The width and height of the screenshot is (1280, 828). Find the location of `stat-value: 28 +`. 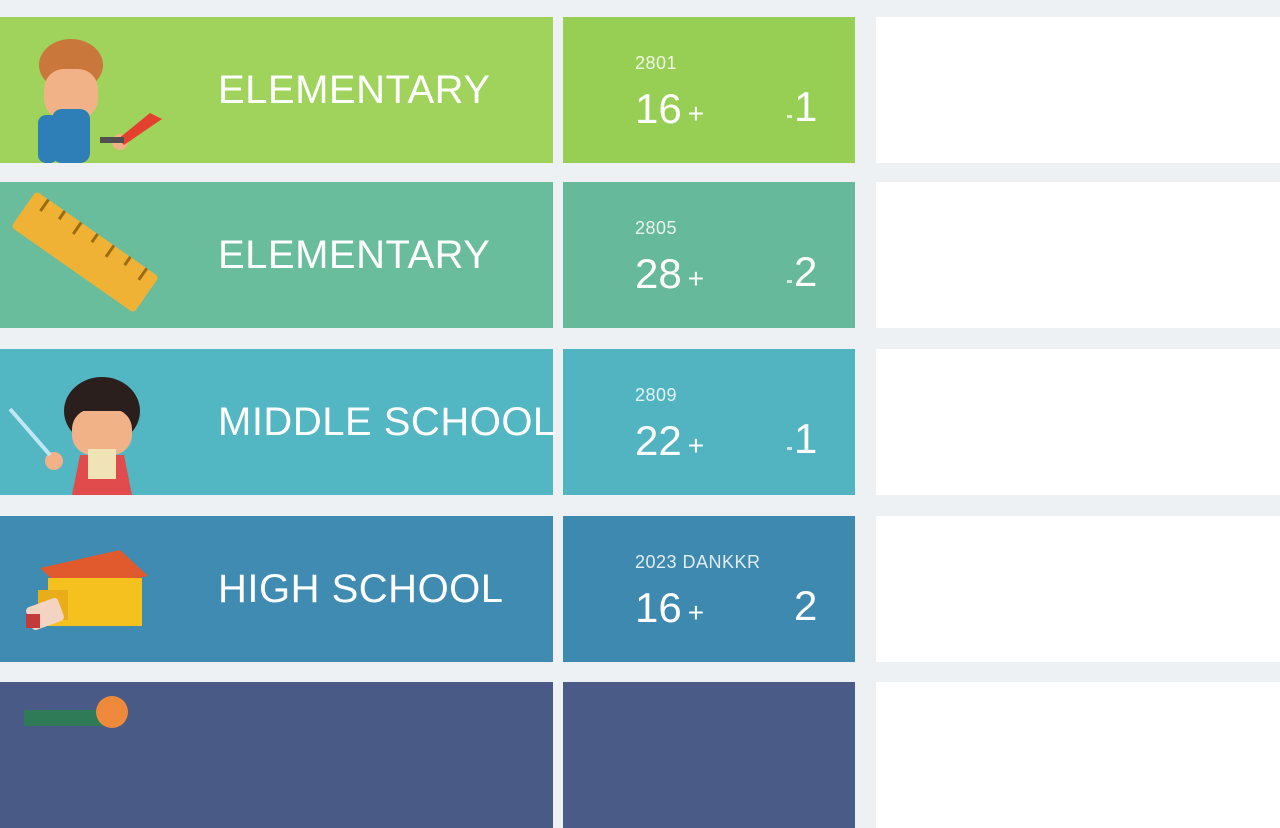

stat-value: 28 + is located at coordinates (670, 273).